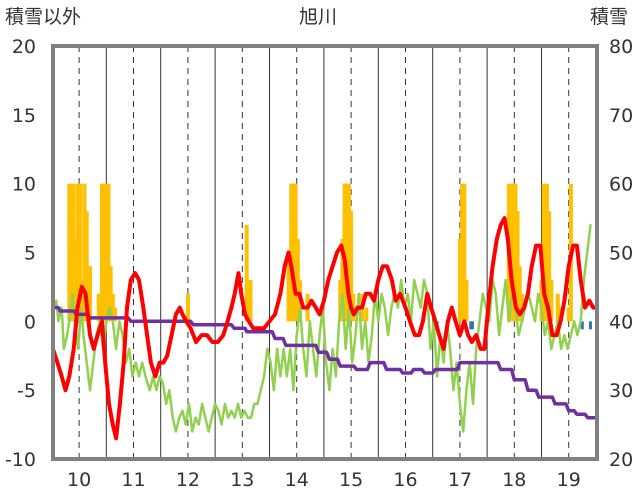 The image size is (636, 501). I want to click on ytick-right-1: 70, so click(621, 116).